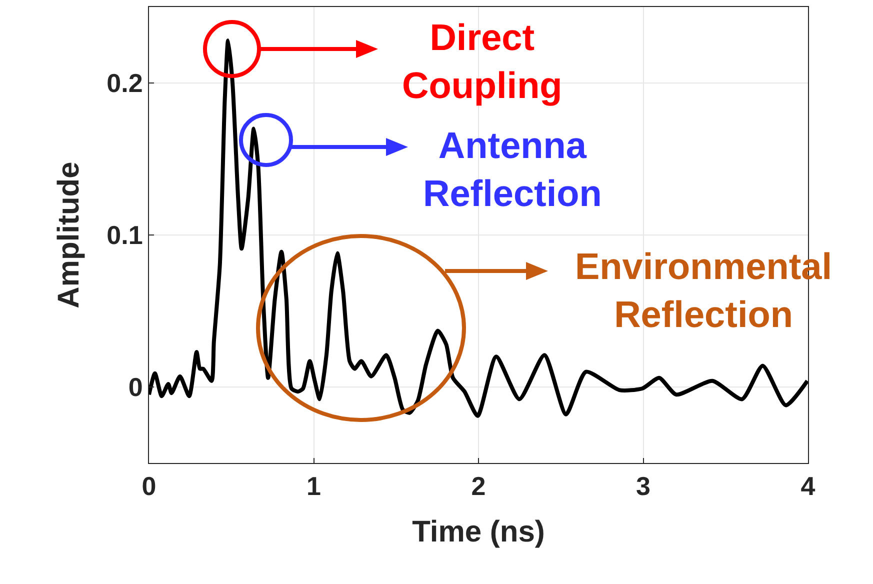 This screenshot has height=584, width=873. What do you see at coordinates (313, 486) in the screenshot?
I see `x-tick-label: 1` at bounding box center [313, 486].